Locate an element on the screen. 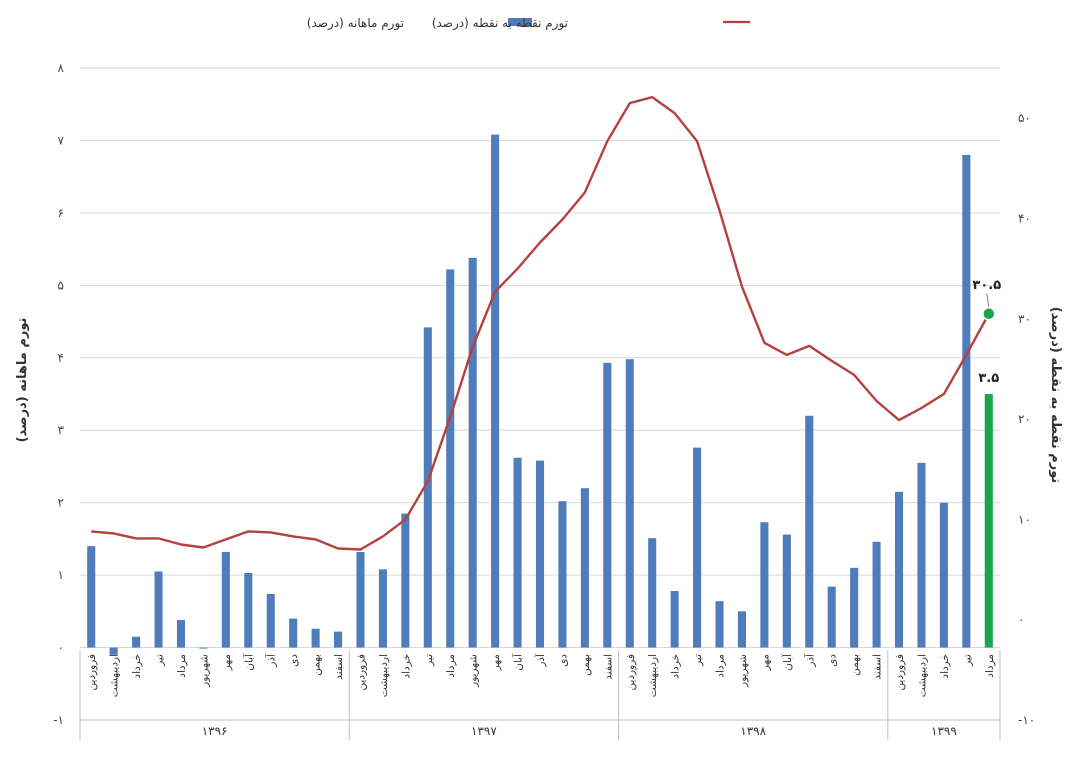 The image size is (1080, 761). right-tick-label: ۱۰ is located at coordinates (1024, 519).